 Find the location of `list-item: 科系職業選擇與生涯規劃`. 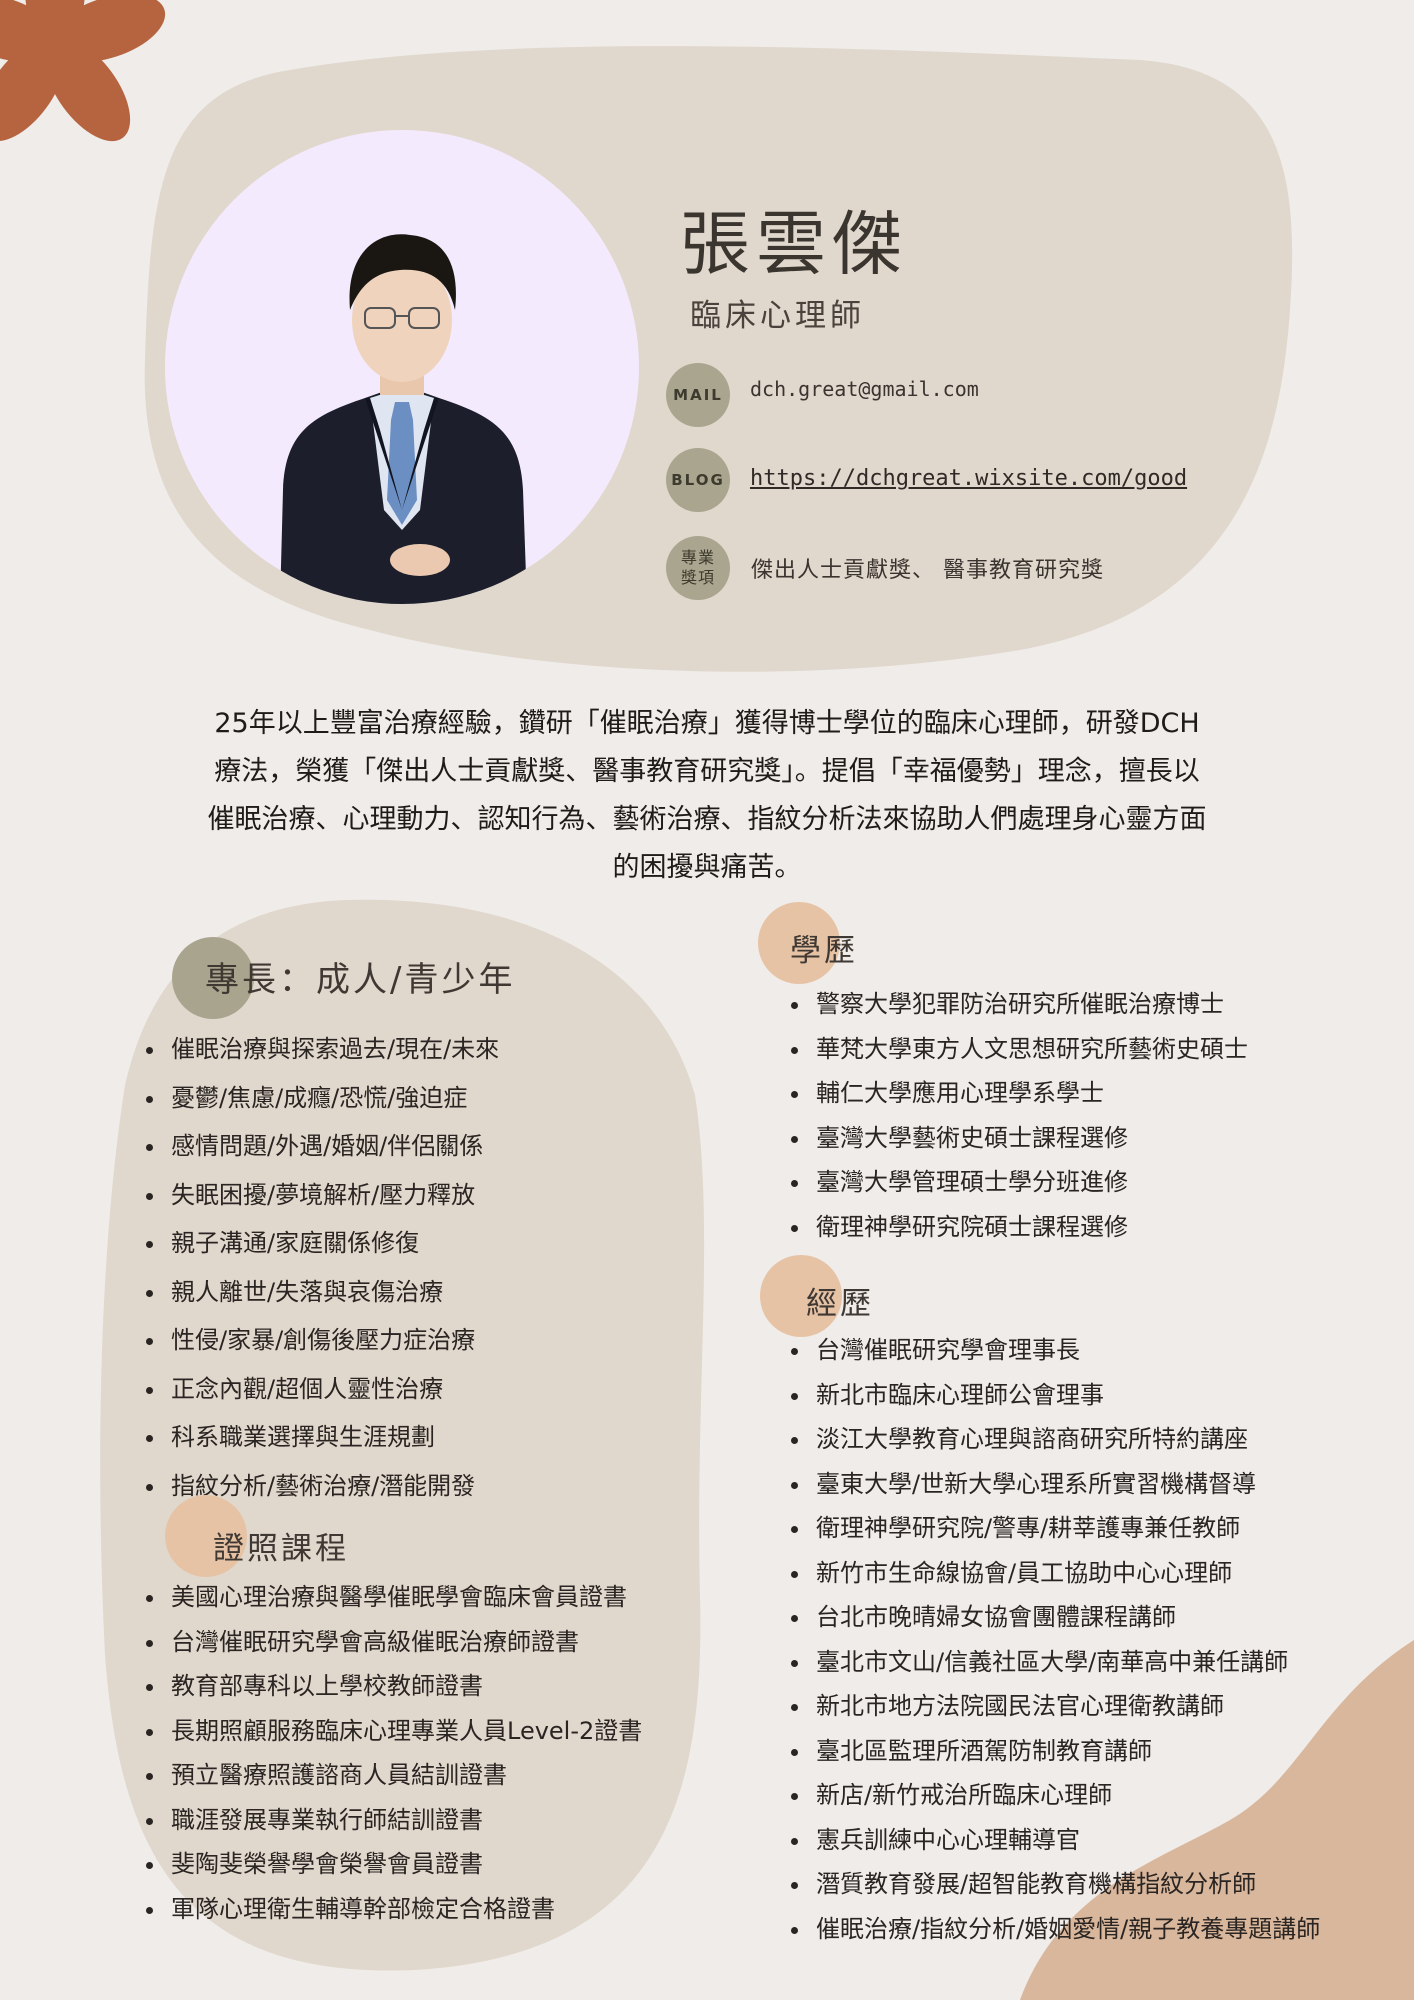

list-item: 科系職業選擇與生涯規劃 is located at coordinates (333, 1437).